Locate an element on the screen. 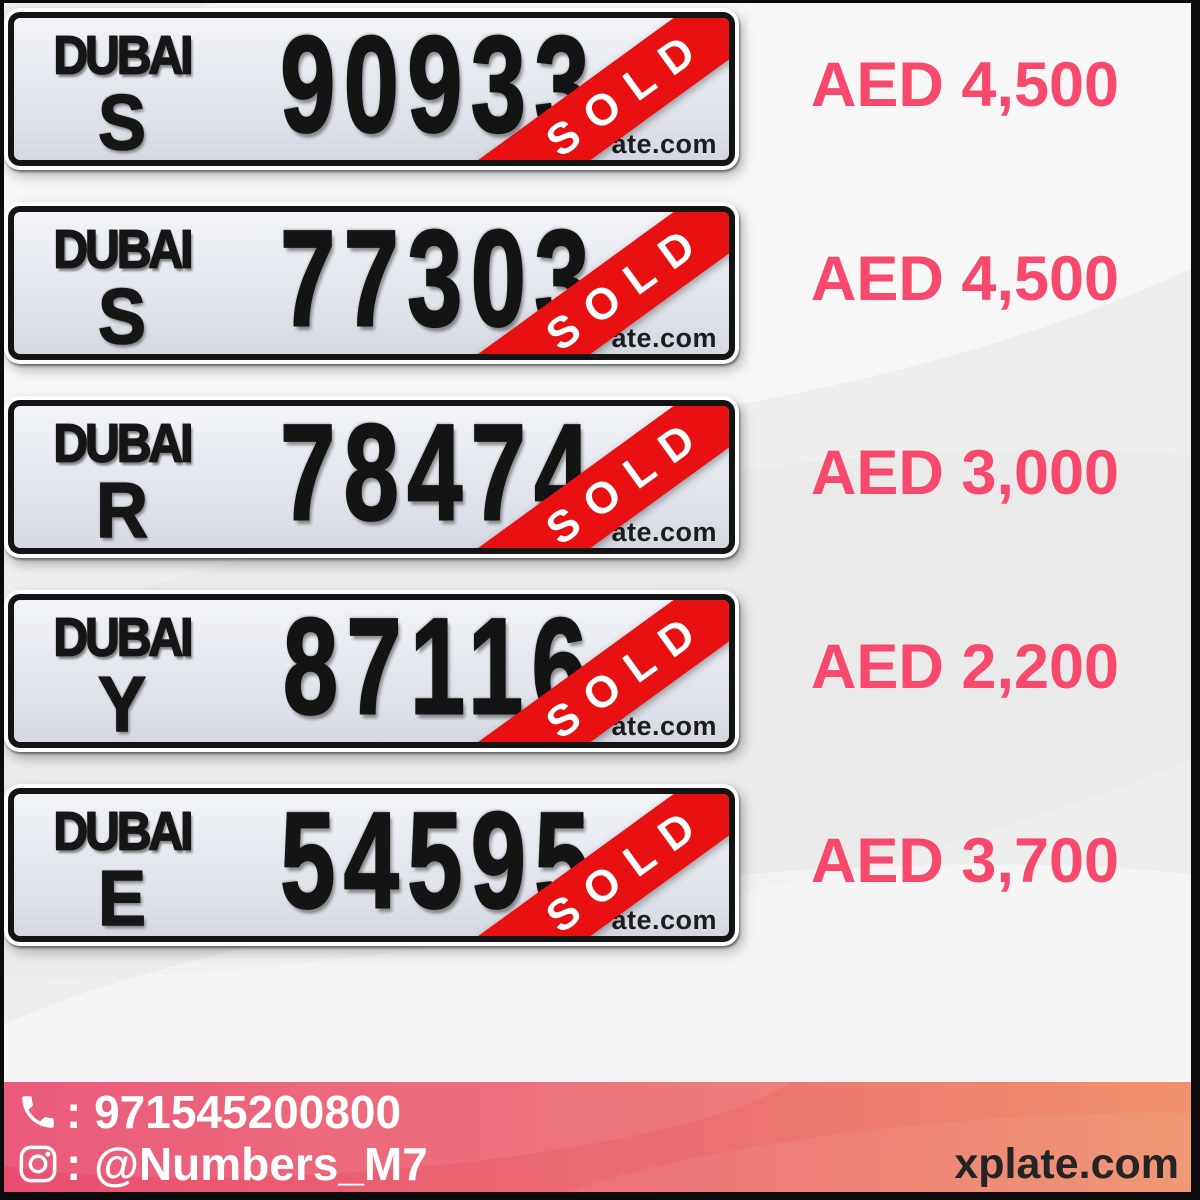 The height and width of the screenshot is (1200, 1200). listing-row: DUBAI S 90933 ate.com SOLD AED 4,500 is located at coordinates (597, 89).